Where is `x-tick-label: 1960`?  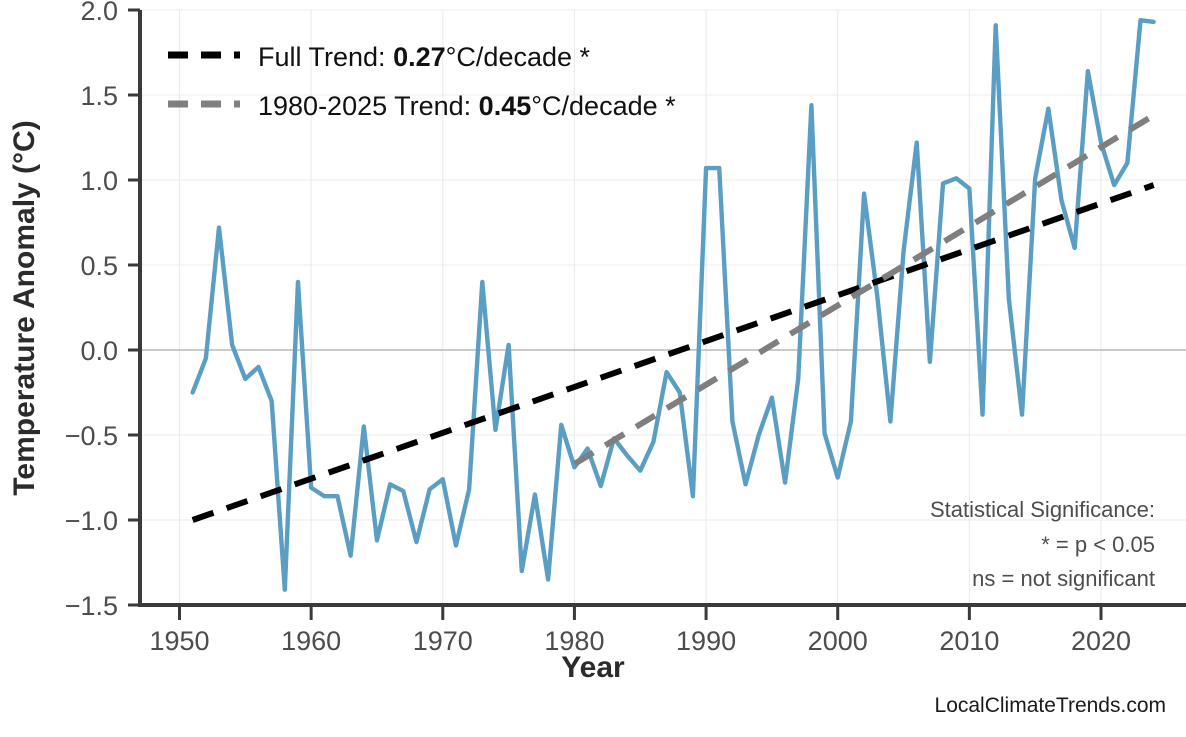
x-tick-label: 1960 is located at coordinates (311, 641).